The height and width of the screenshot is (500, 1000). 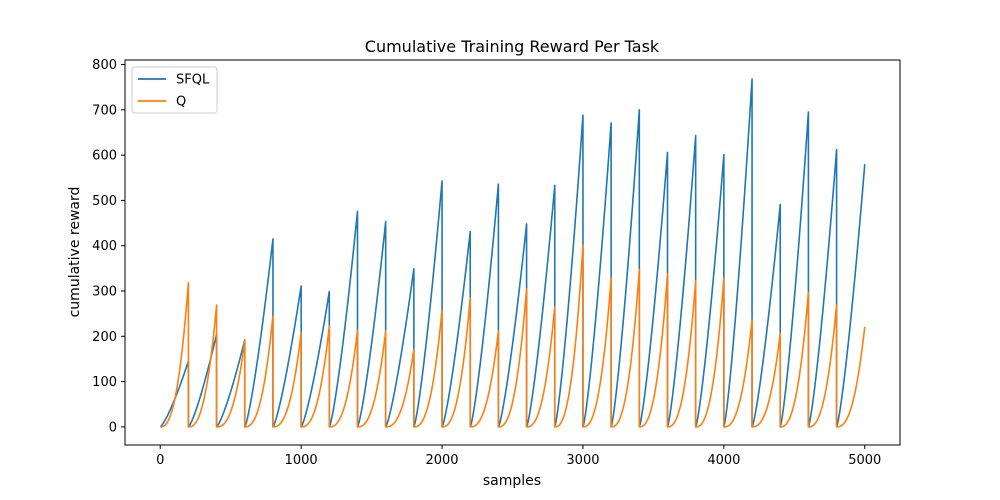 I want to click on chart-title: Cumulative Training Reward Per Task, so click(x=512, y=46).